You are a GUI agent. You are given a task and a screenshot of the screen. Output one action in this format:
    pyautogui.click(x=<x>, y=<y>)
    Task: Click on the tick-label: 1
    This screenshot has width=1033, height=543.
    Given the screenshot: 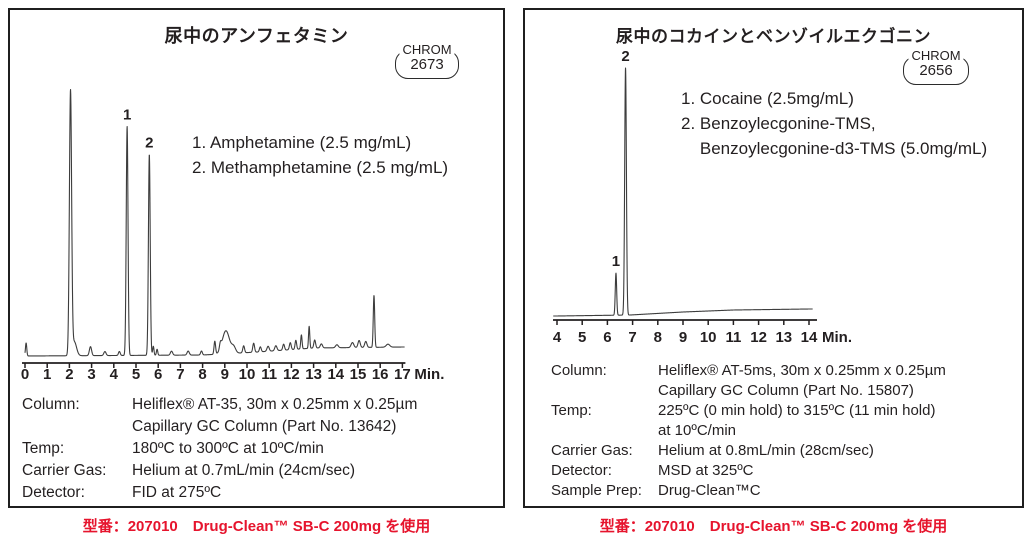 What is the action you would take?
    pyautogui.click(x=47, y=374)
    